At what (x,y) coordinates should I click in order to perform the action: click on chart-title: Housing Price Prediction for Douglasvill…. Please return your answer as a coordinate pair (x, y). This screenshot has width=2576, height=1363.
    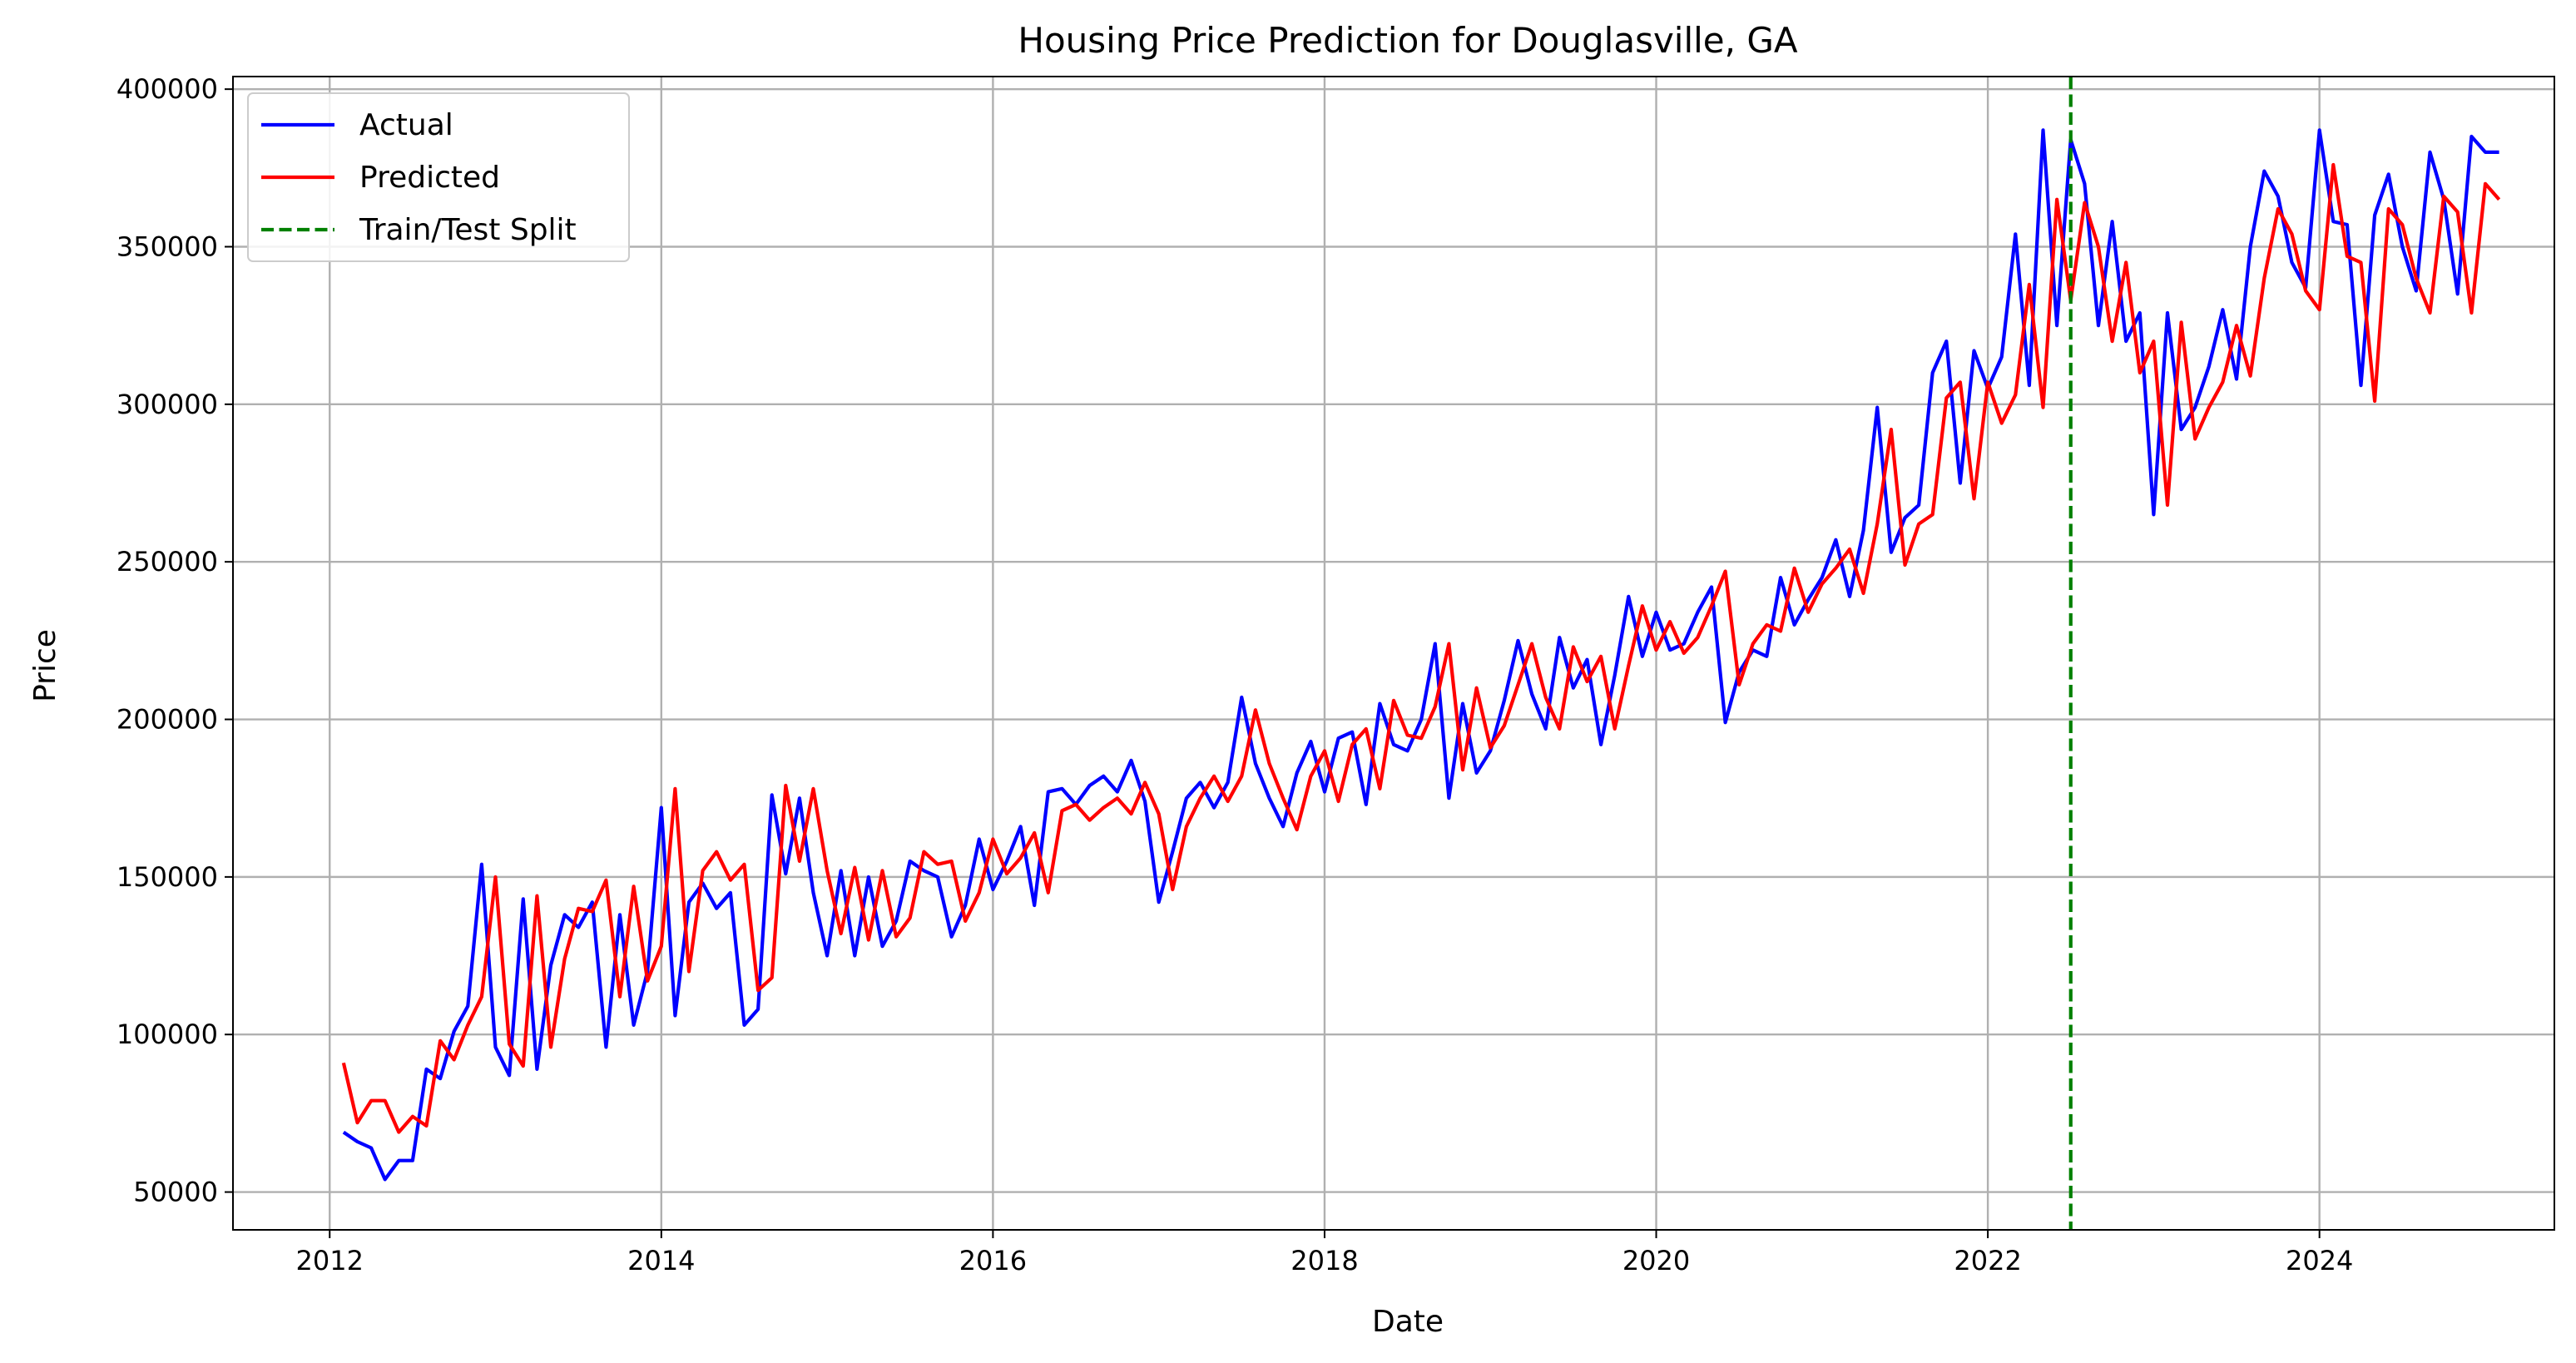
    Looking at the image, I should click on (1408, 41).